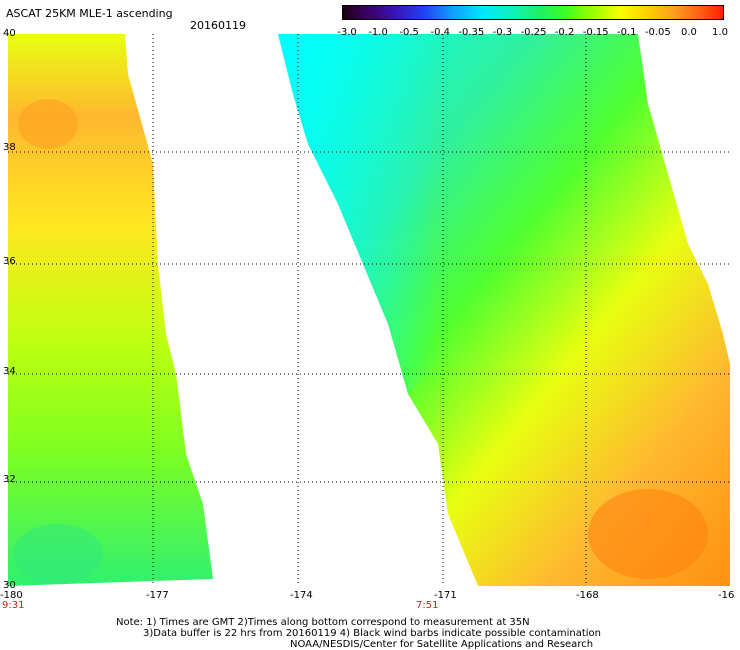  I want to click on colorbar-tick-label: -0.35, so click(471, 32).